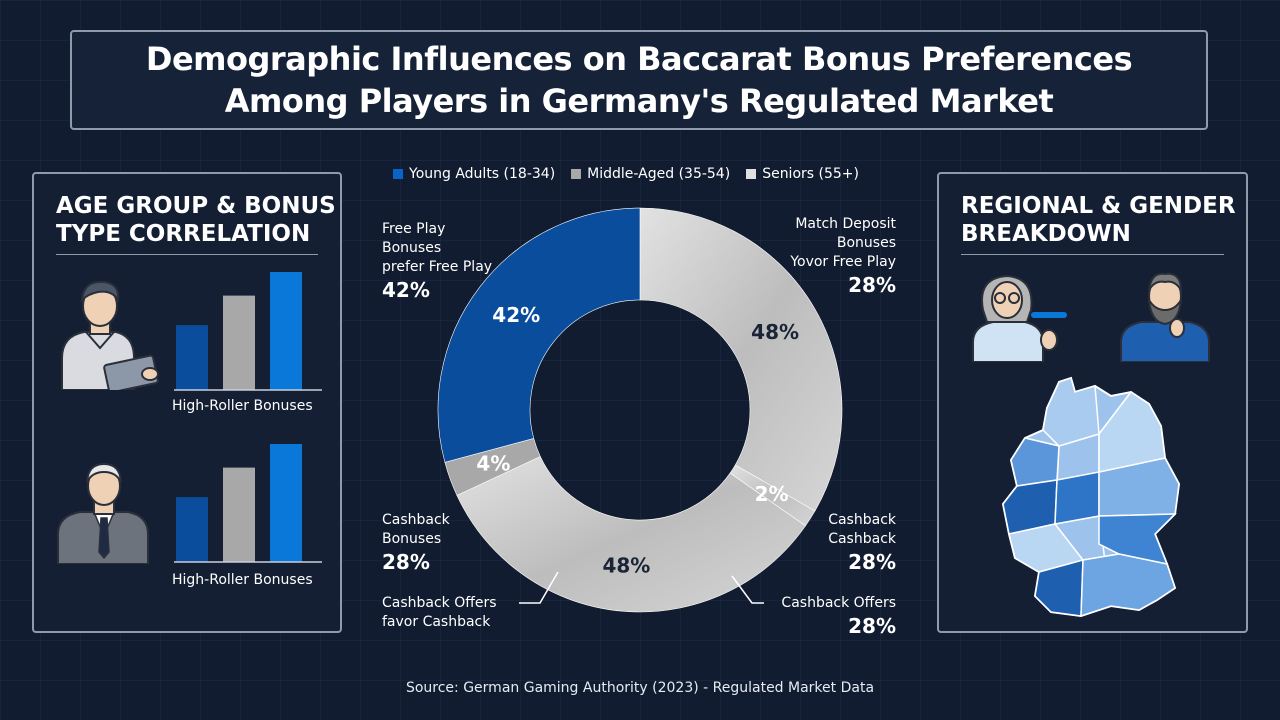  Describe the element at coordinates (845, 224) in the screenshot. I see `label-match-deposit-line-1: Match Deposit` at that location.